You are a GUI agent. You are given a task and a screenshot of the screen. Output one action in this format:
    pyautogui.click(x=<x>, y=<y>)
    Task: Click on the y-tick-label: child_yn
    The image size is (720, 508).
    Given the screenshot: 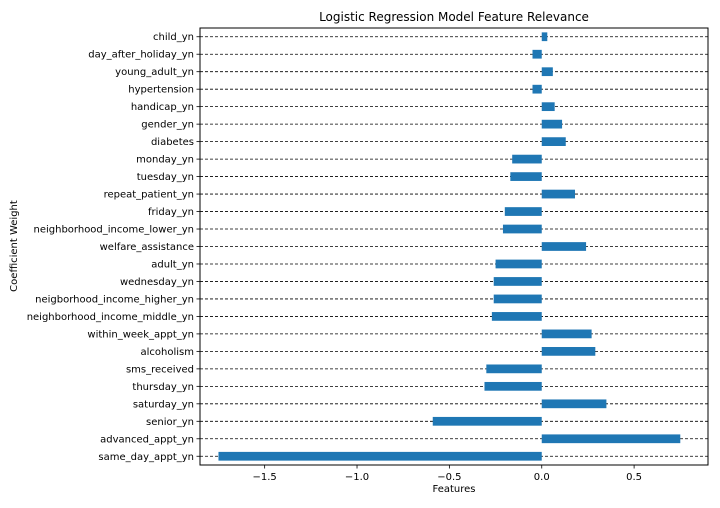 What is the action you would take?
    pyautogui.click(x=173, y=37)
    